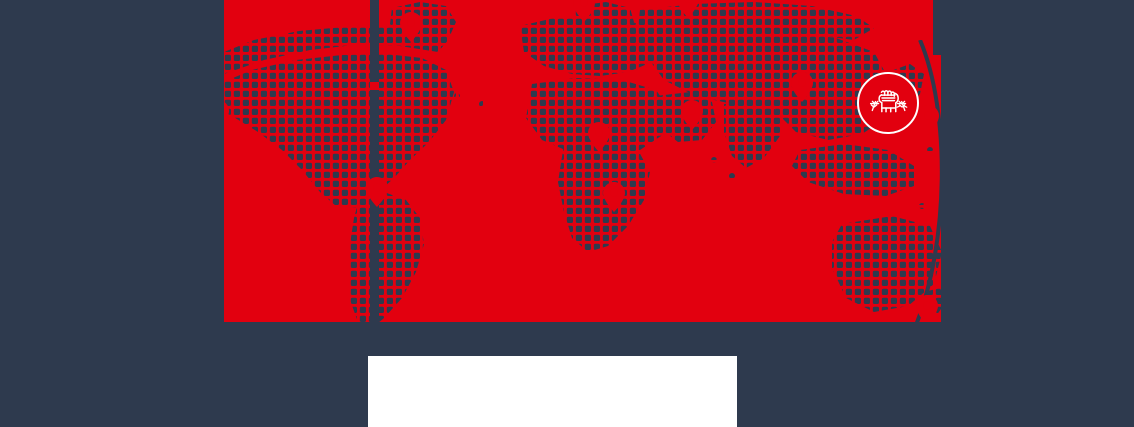 The height and width of the screenshot is (427, 1134). I want to click on map-pin-north-atlantic, so click(584, 11).